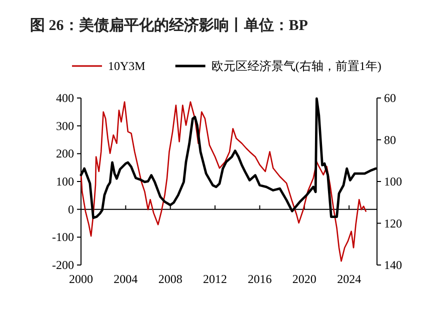 This screenshot has width=440, height=335. Describe the element at coordinates (170, 279) in the screenshot. I see `x-tick-label: 2008` at that location.